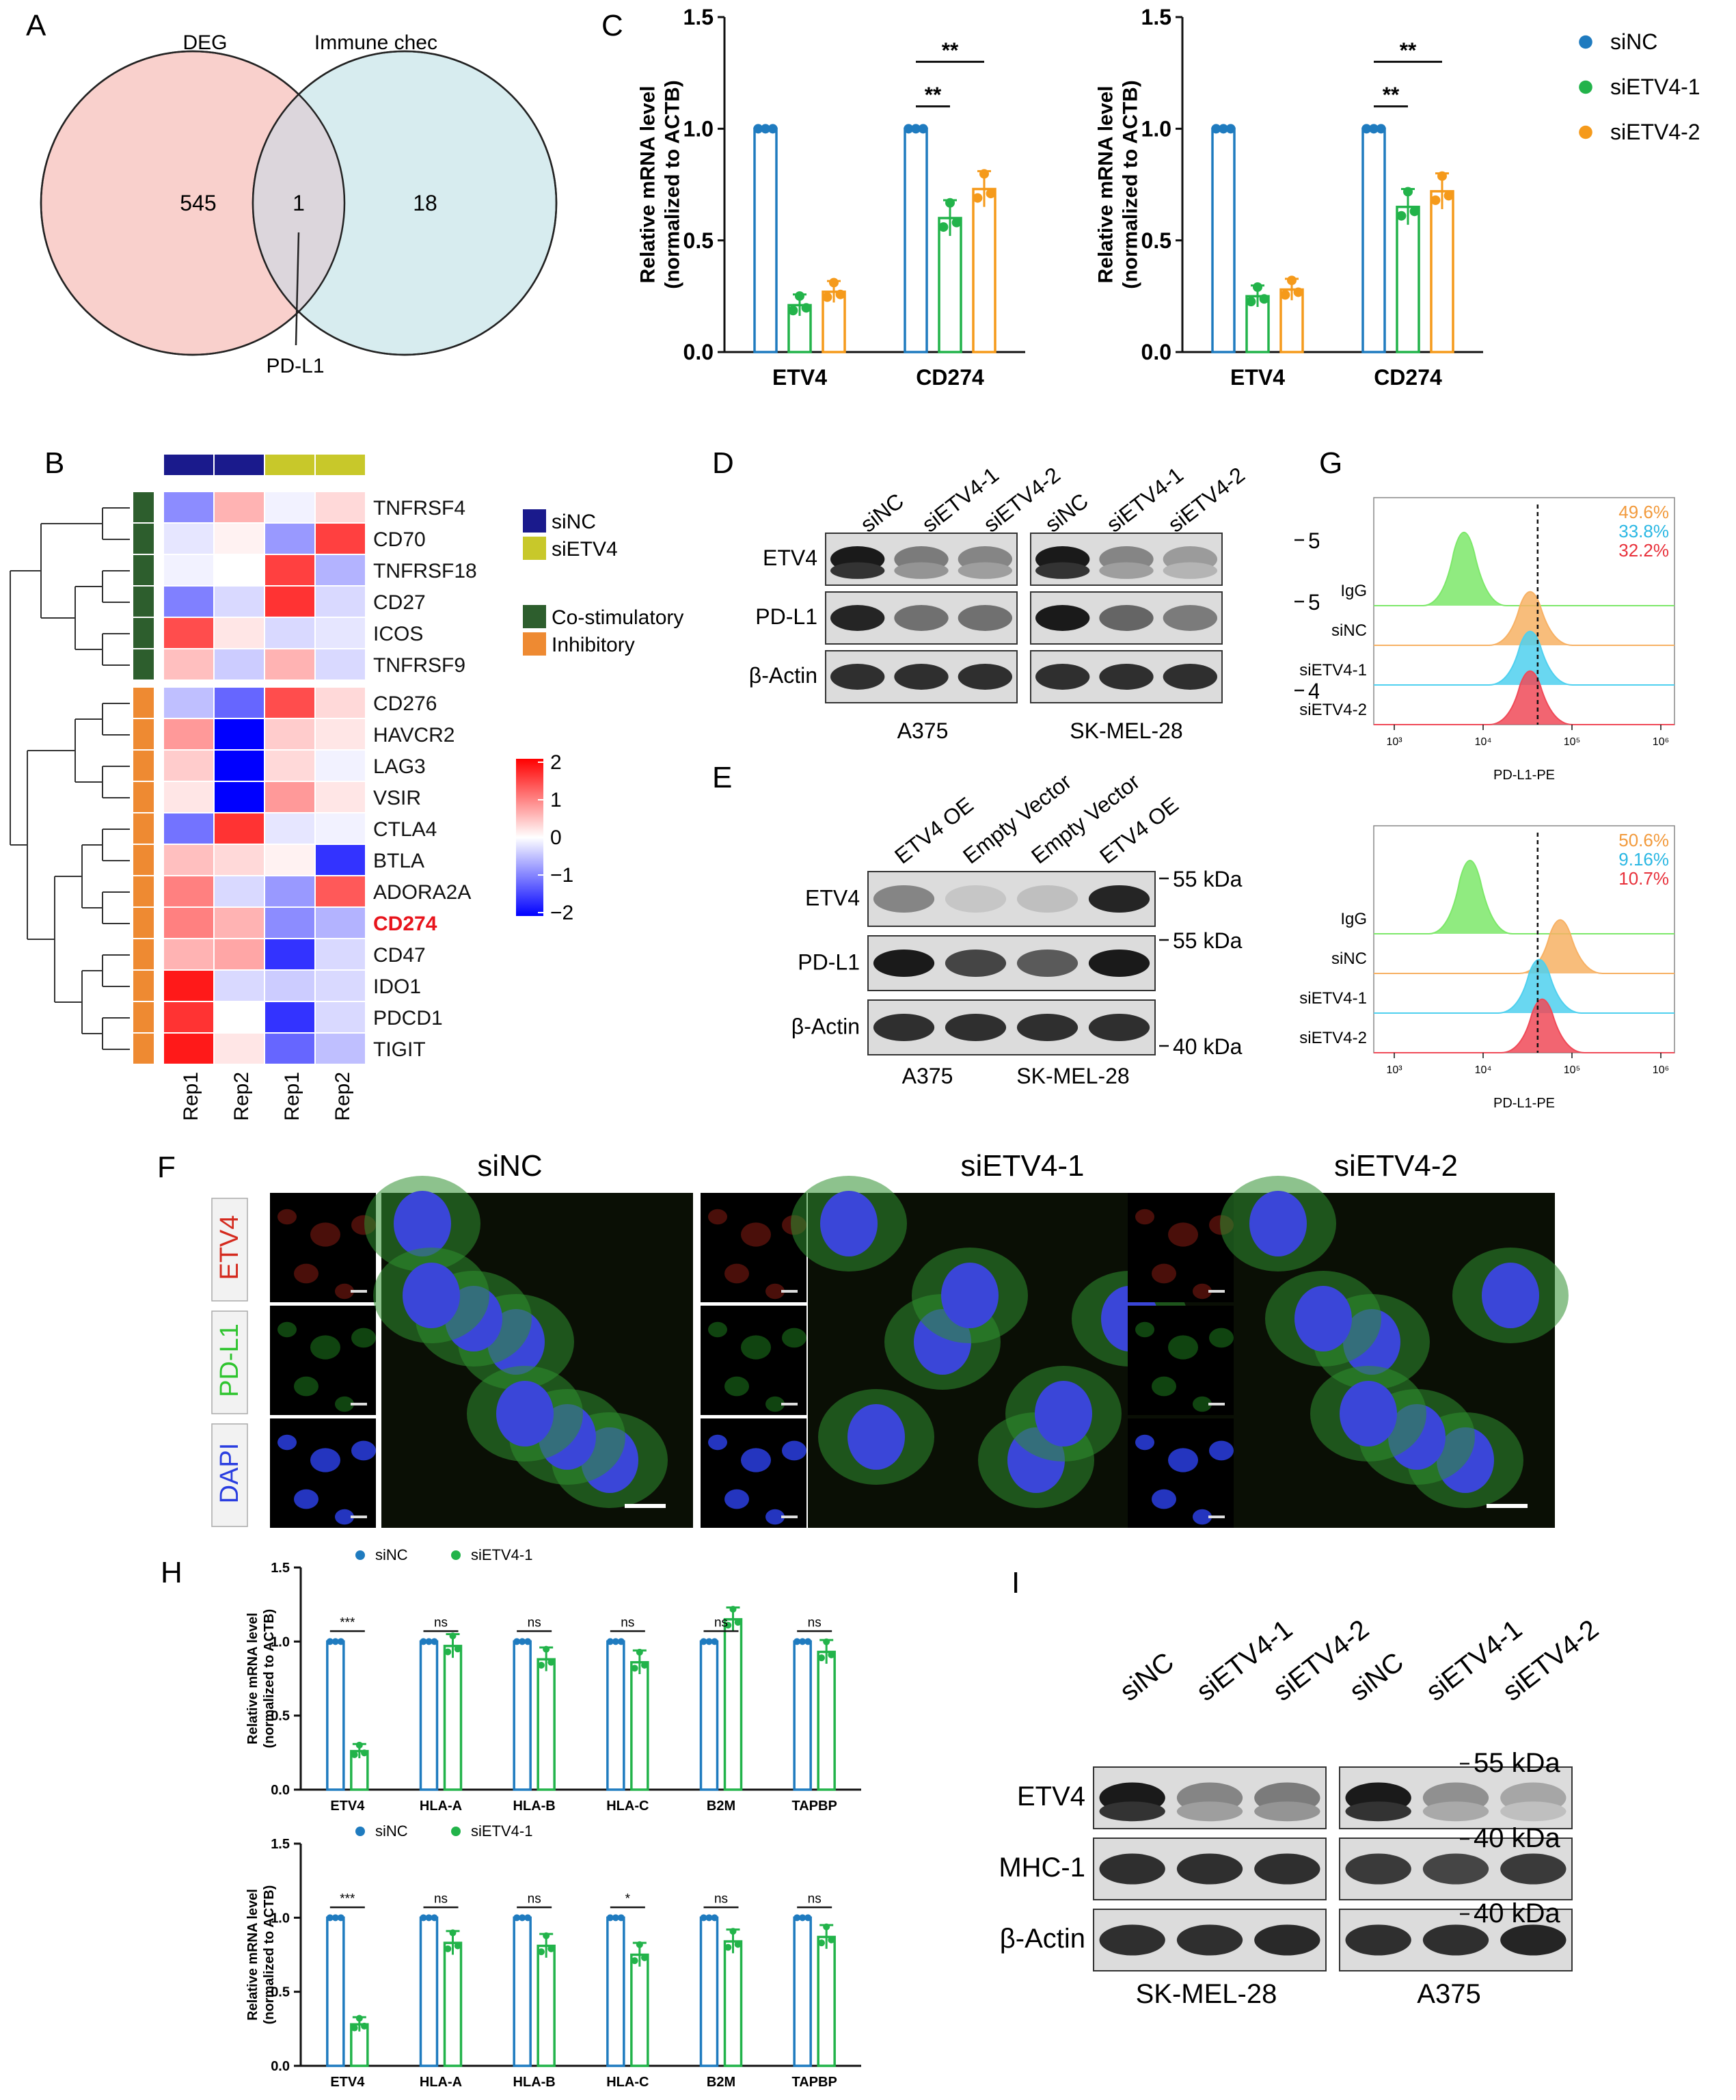 Image resolution: width=1736 pixels, height=2100 pixels. I want to click on y-tick-label: 0.5, so click(1156, 240).